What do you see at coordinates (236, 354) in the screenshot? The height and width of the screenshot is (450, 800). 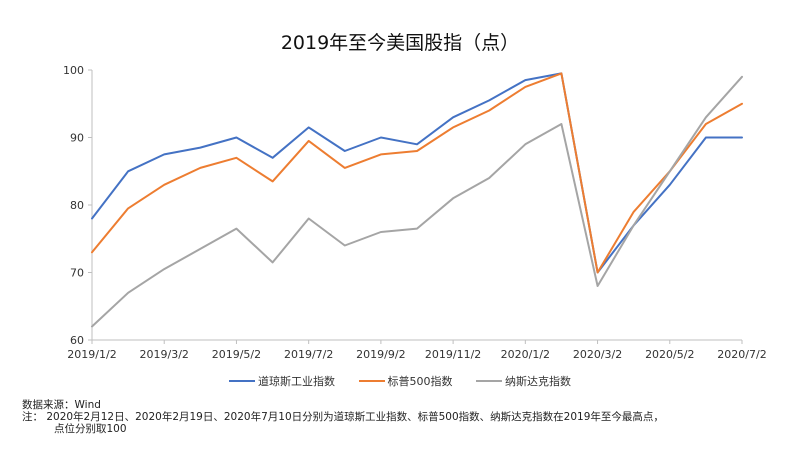 I see `x-tick-label: 2019/5/2` at bounding box center [236, 354].